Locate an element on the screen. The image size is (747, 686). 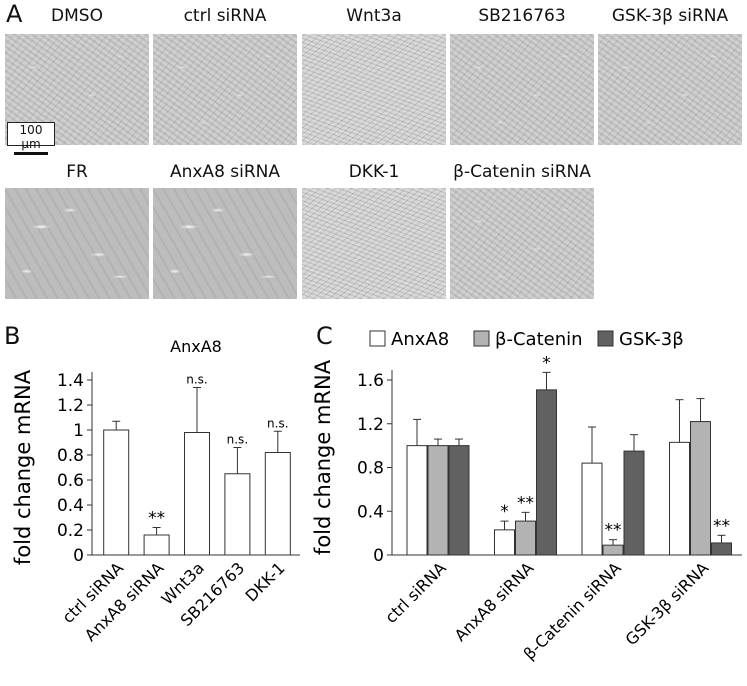
scale-bar-label: 100 µm is located at coordinates (31, 137).